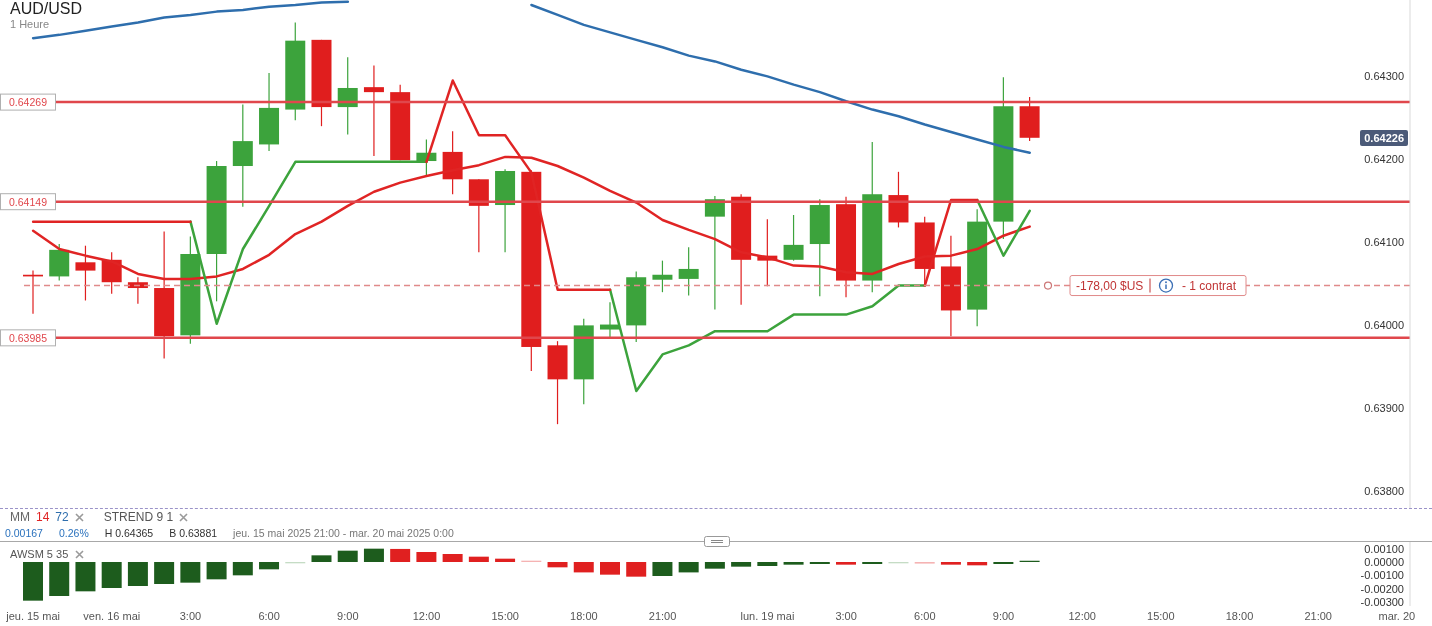 The image size is (1432, 626). What do you see at coordinates (129, 533) in the screenshot?
I see `text: H 0.64365` at bounding box center [129, 533].